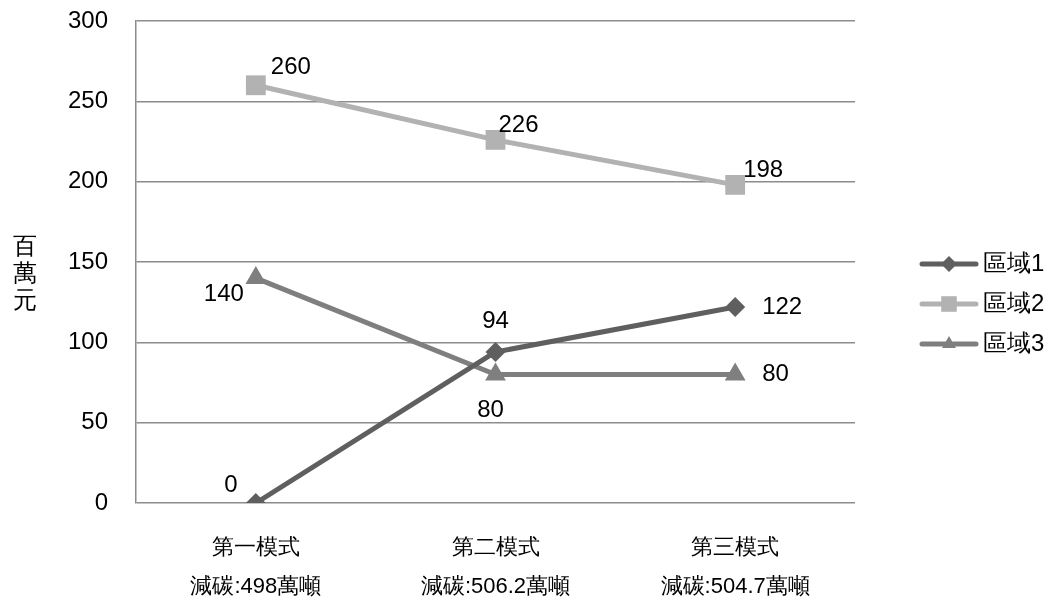 The image size is (1052, 608). What do you see at coordinates (87, 340) in the screenshot?
I see `y-tick-label: 100` at bounding box center [87, 340].